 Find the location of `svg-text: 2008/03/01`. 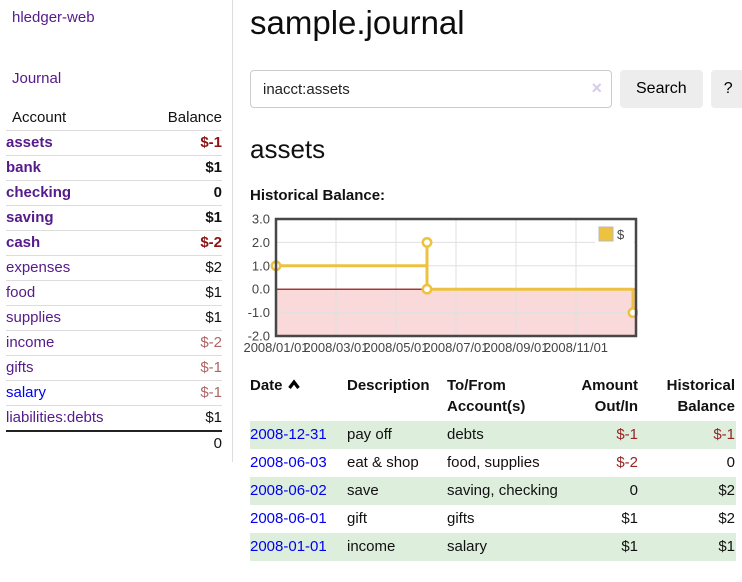

svg-text: 2008/03/01 is located at coordinates (335, 347).